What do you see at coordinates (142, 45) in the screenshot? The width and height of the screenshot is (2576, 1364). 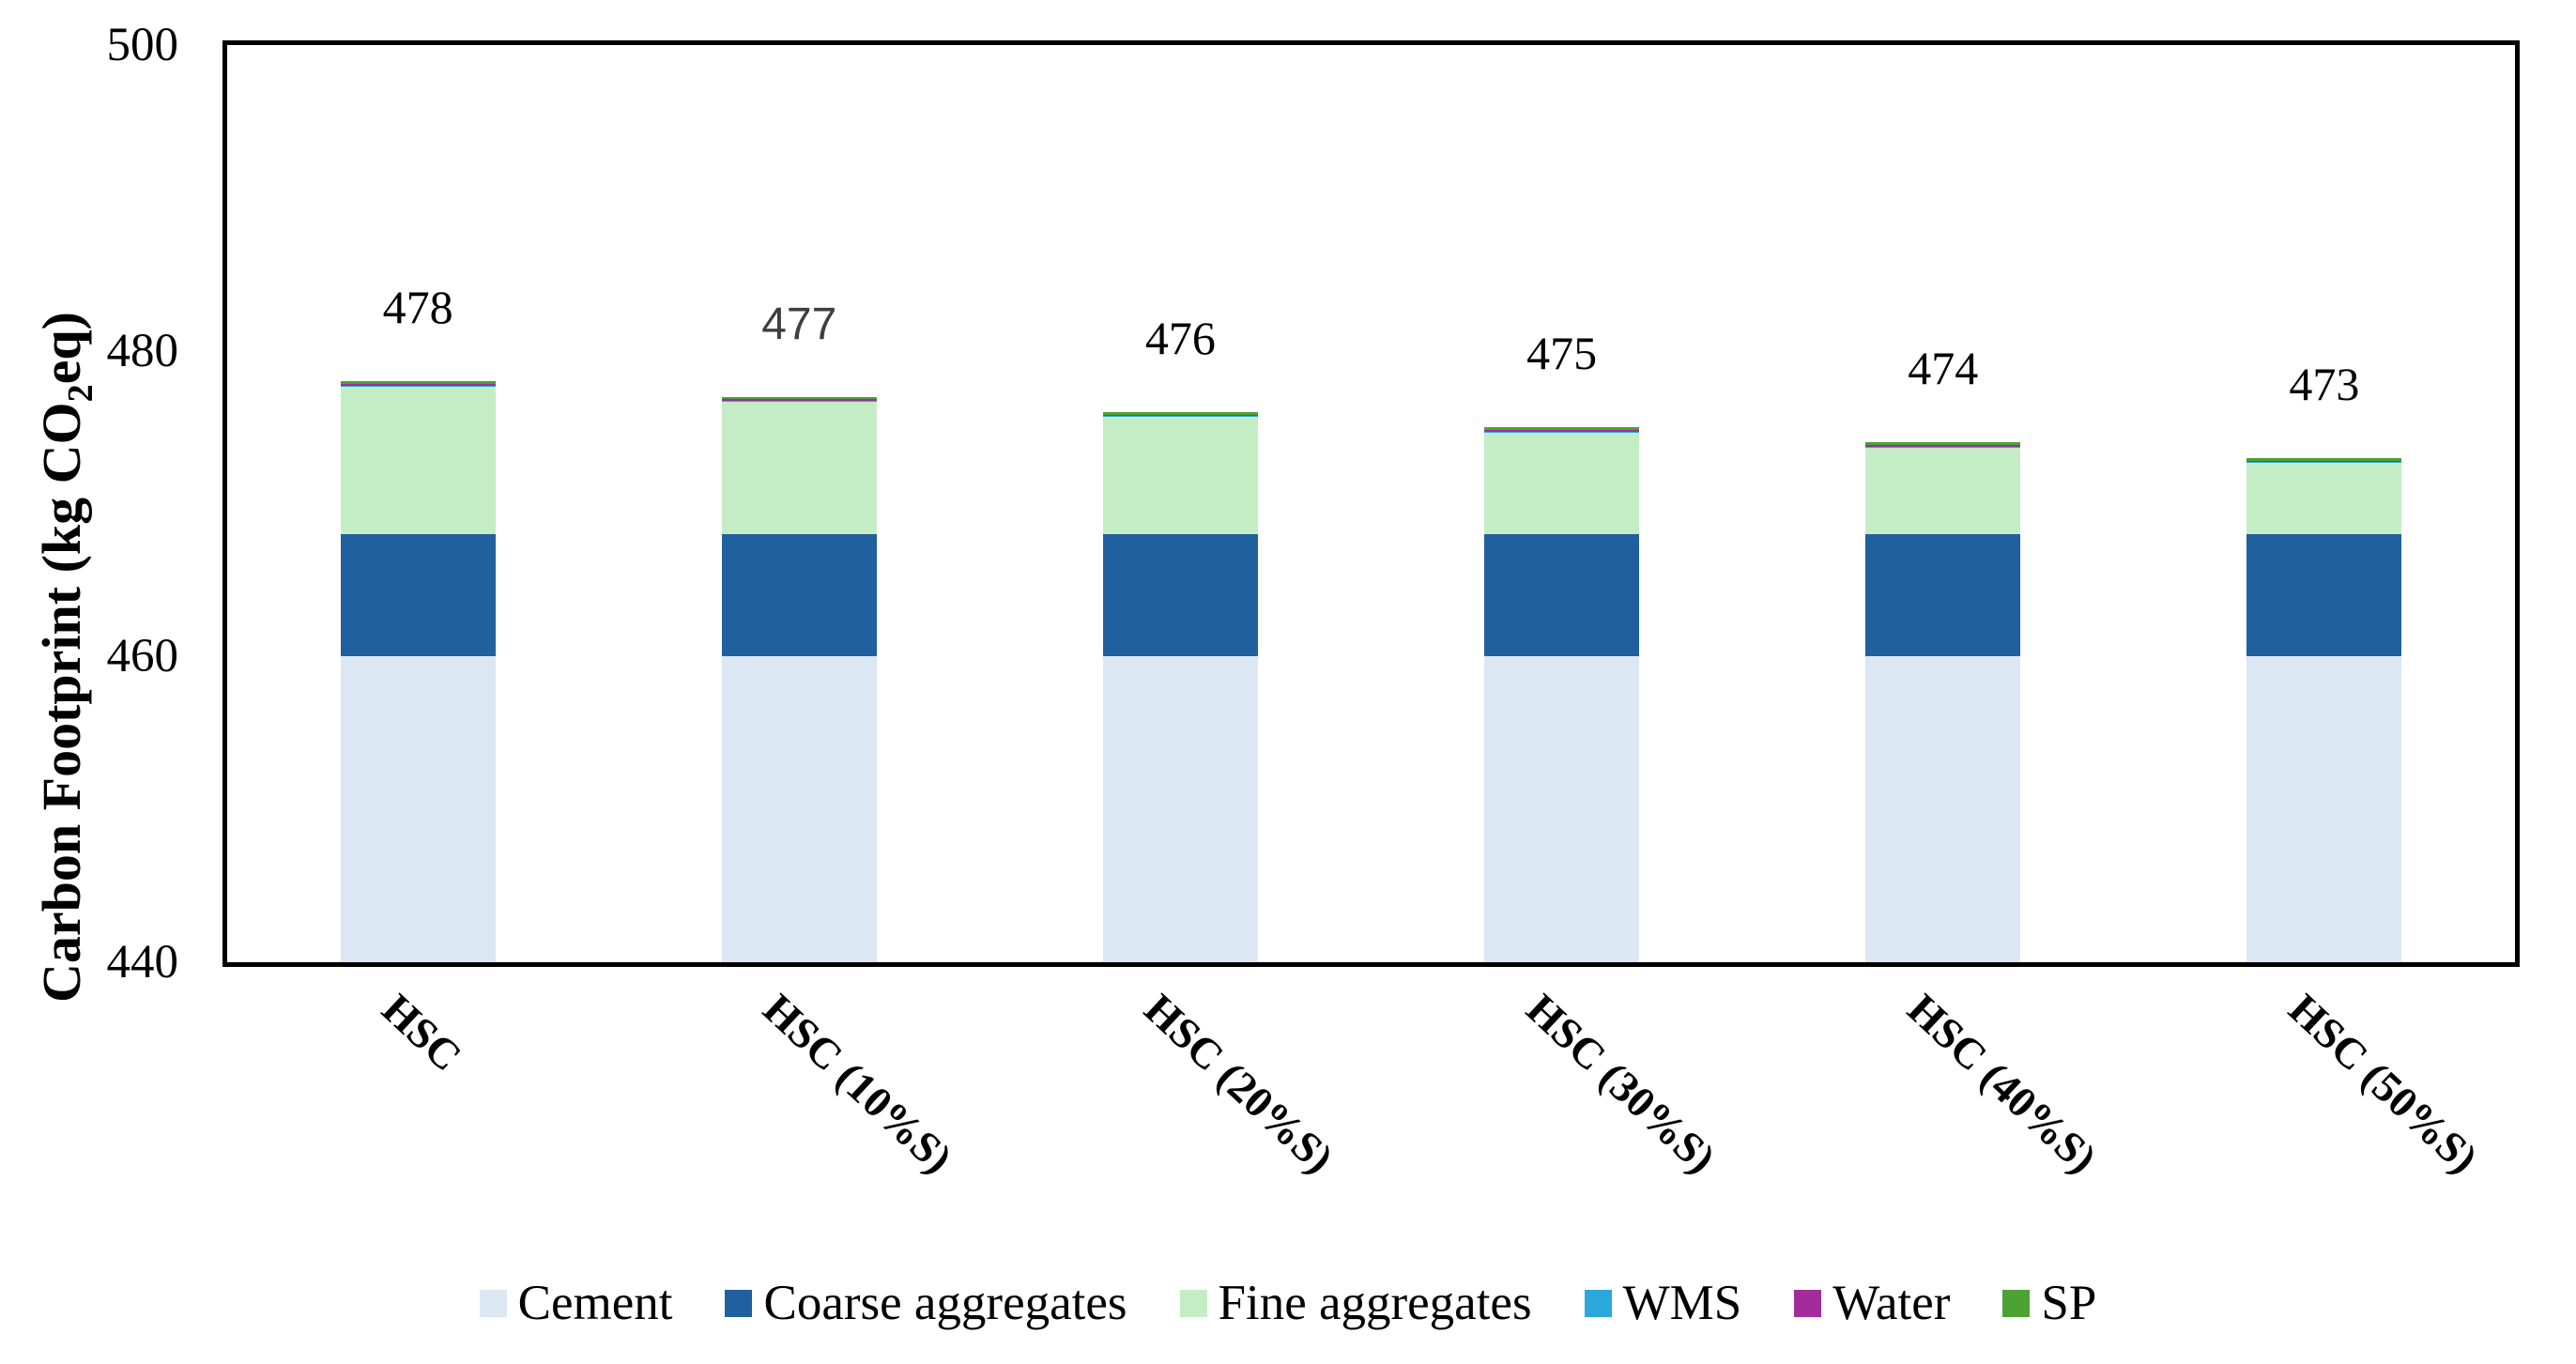 I see `y-tick-label-500: 500` at bounding box center [142, 45].